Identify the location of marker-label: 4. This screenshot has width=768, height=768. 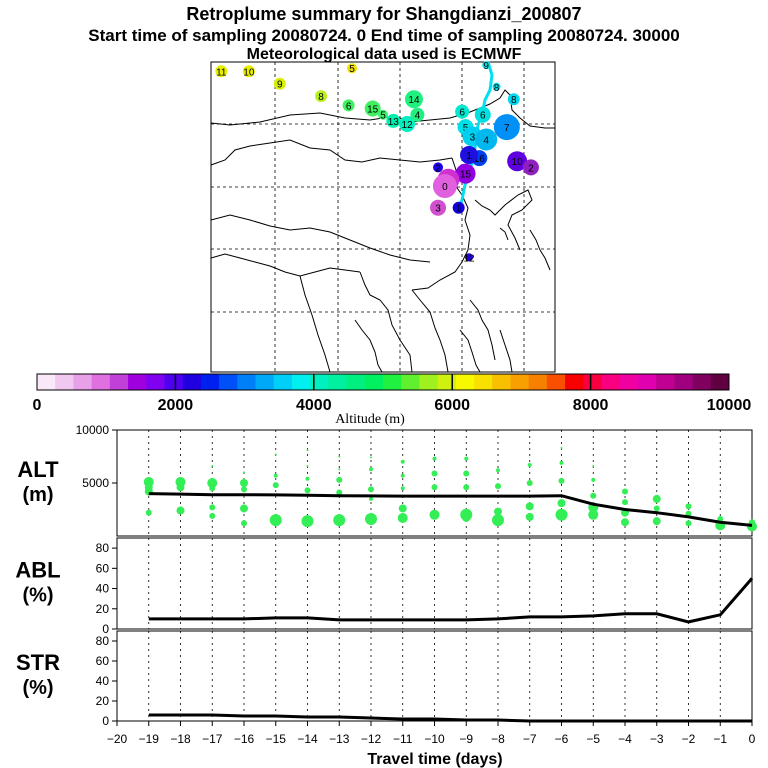
(486, 141).